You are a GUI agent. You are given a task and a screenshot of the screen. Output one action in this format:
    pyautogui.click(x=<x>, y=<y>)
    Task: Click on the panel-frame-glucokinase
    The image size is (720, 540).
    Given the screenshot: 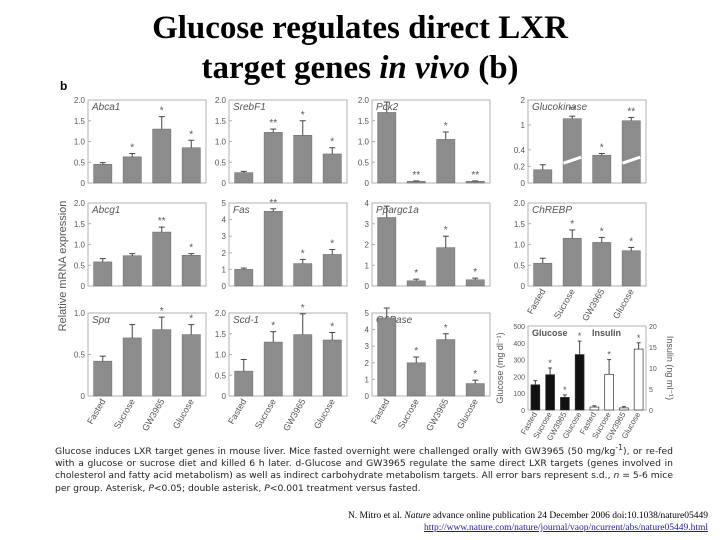 What is the action you would take?
    pyautogui.click(x=587, y=141)
    